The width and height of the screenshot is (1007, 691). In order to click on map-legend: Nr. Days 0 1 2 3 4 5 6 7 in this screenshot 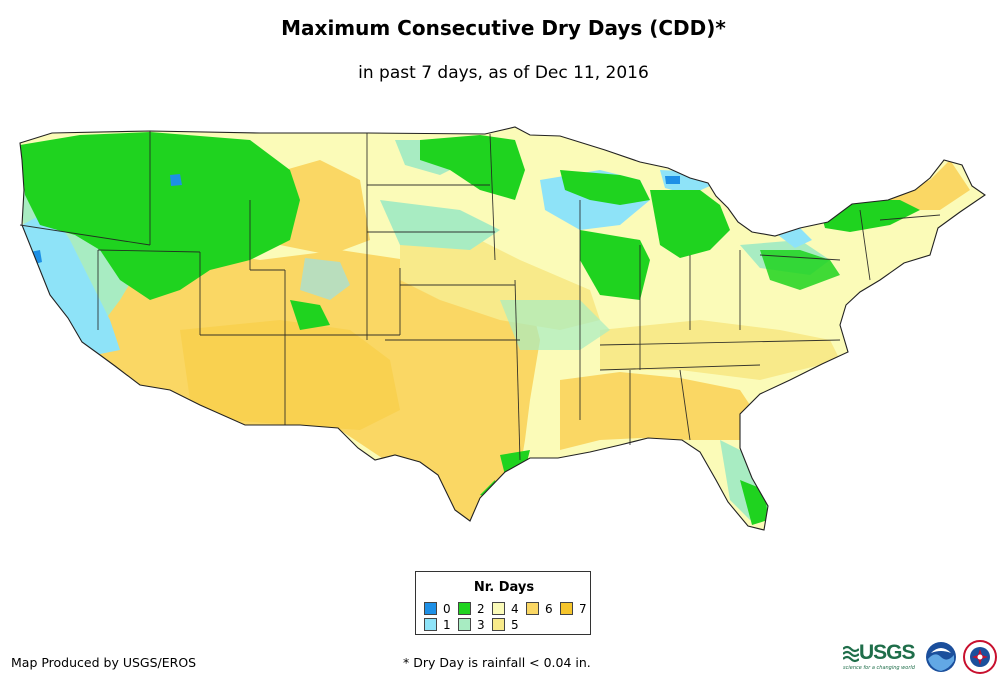, I will do `click(503, 603)`.